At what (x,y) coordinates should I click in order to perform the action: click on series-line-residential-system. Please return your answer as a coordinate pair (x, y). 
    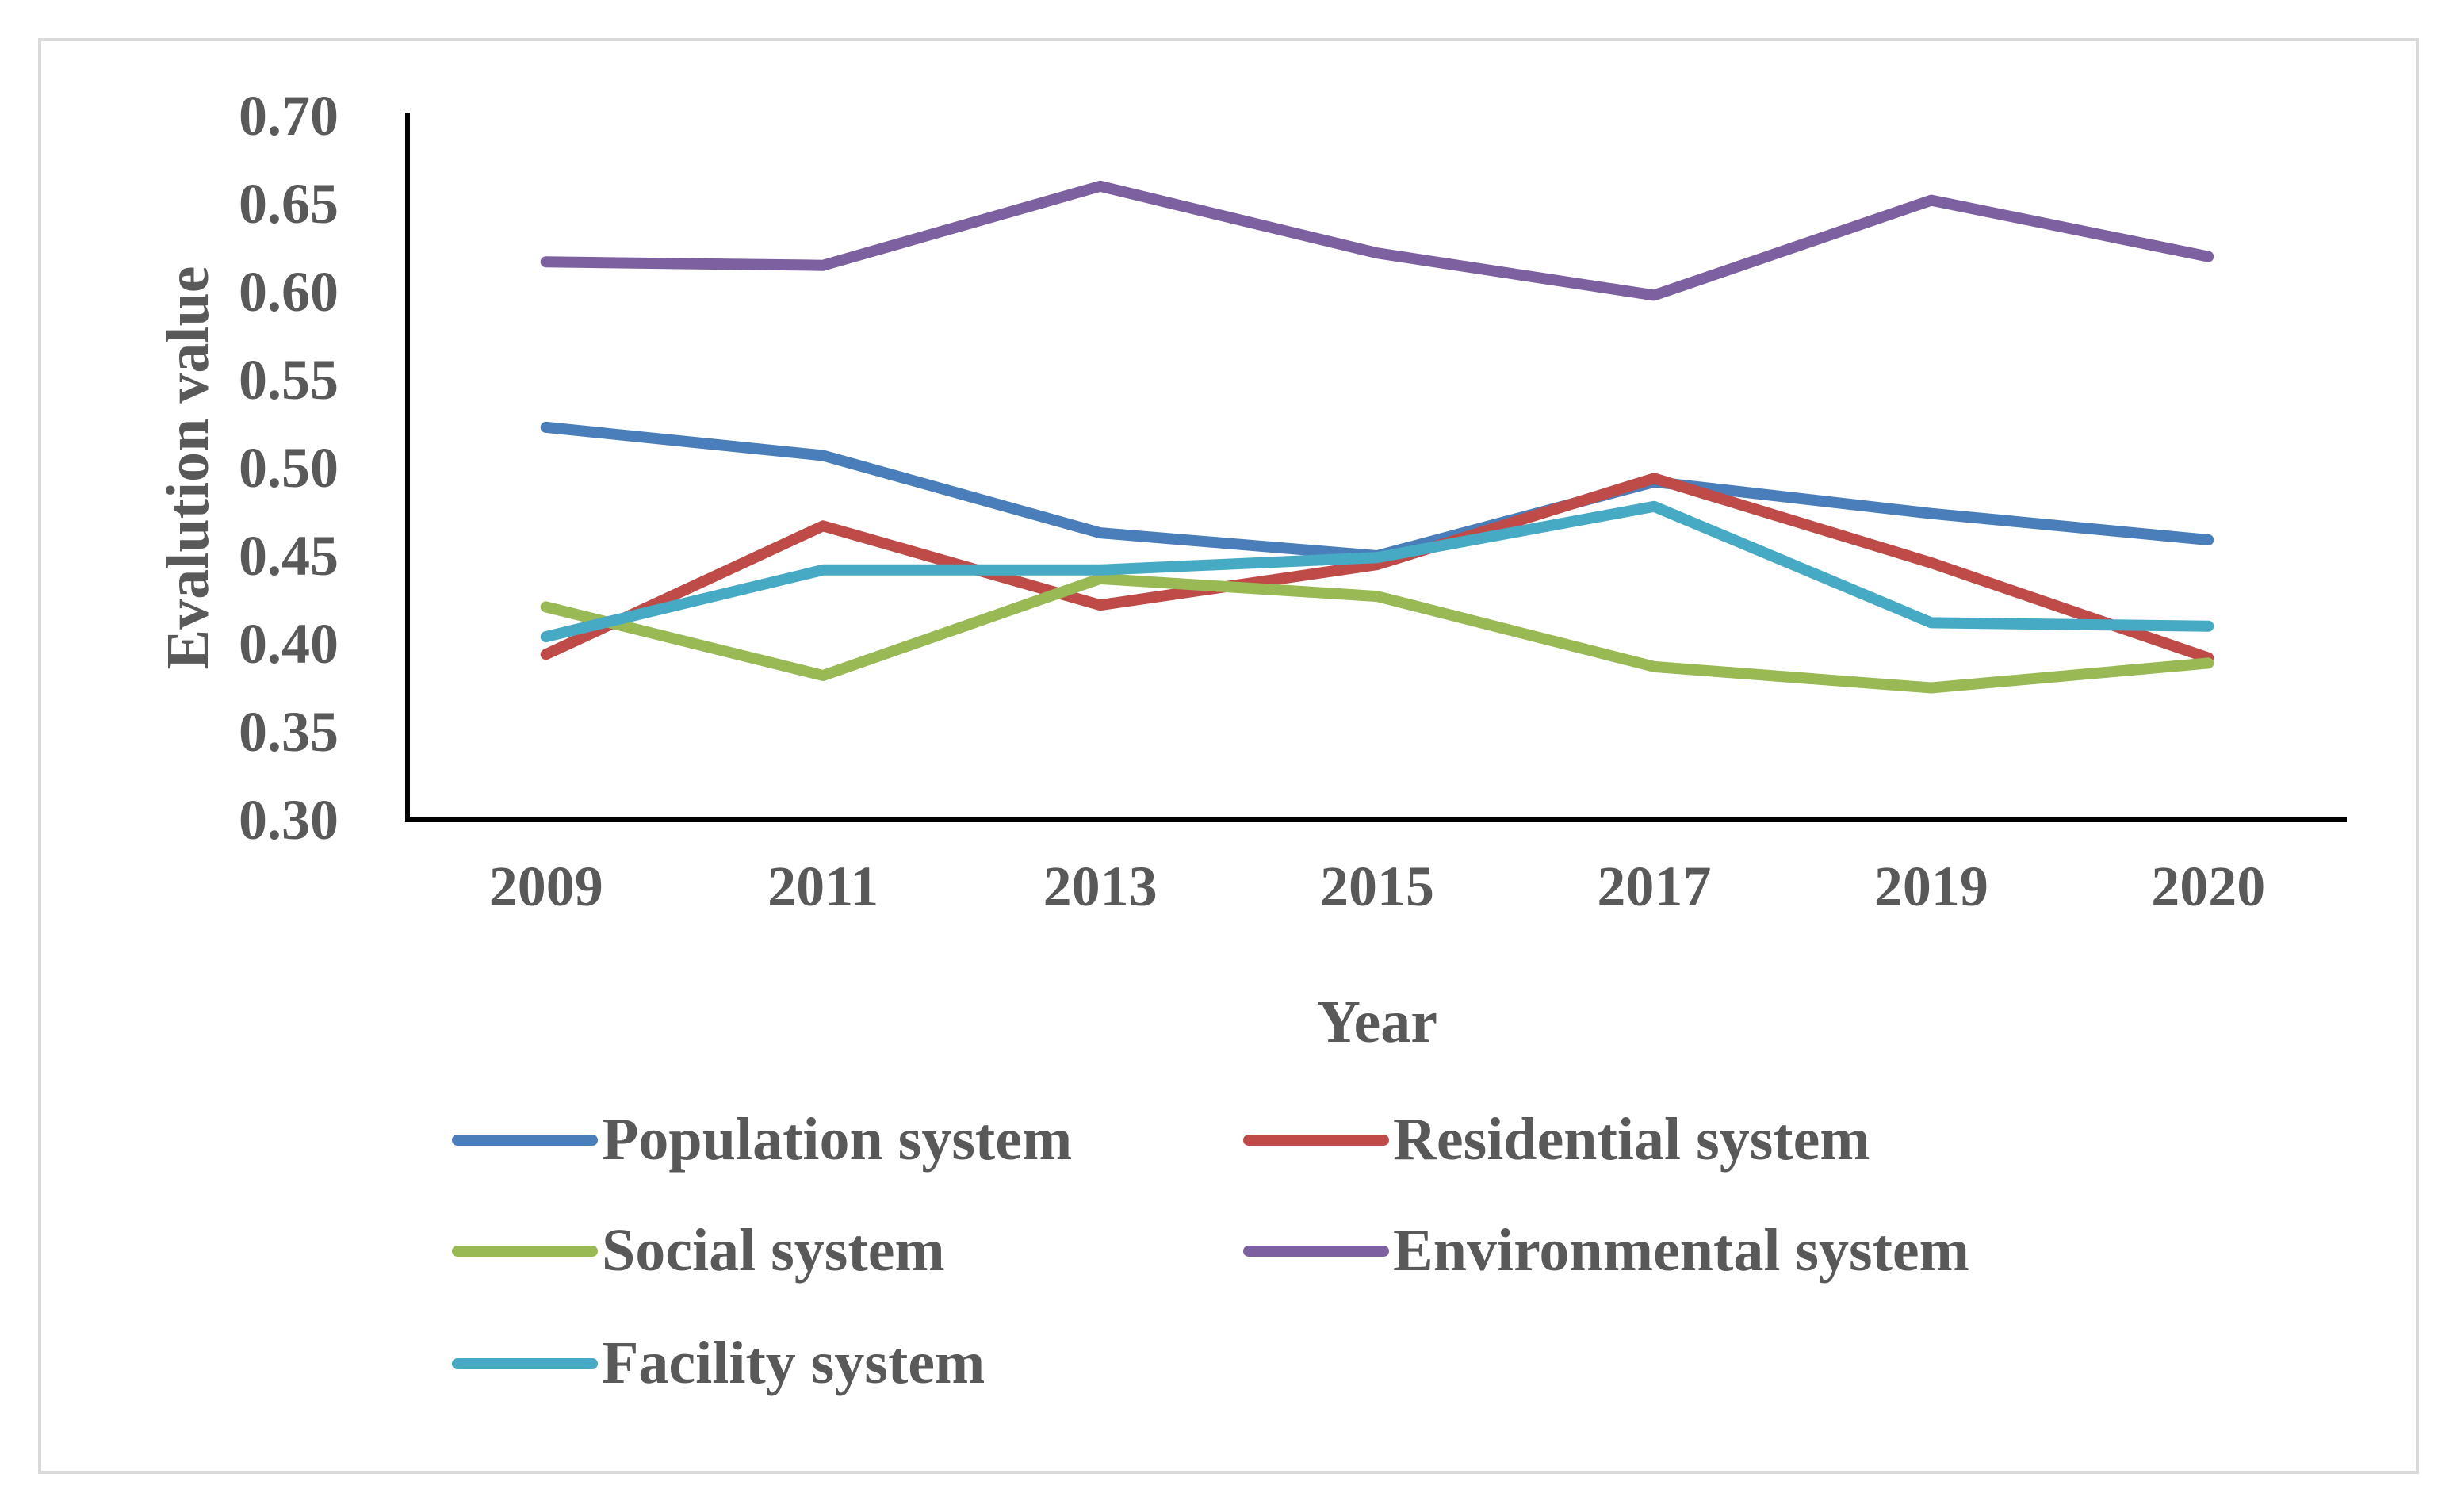
    Looking at the image, I should click on (1377, 568).